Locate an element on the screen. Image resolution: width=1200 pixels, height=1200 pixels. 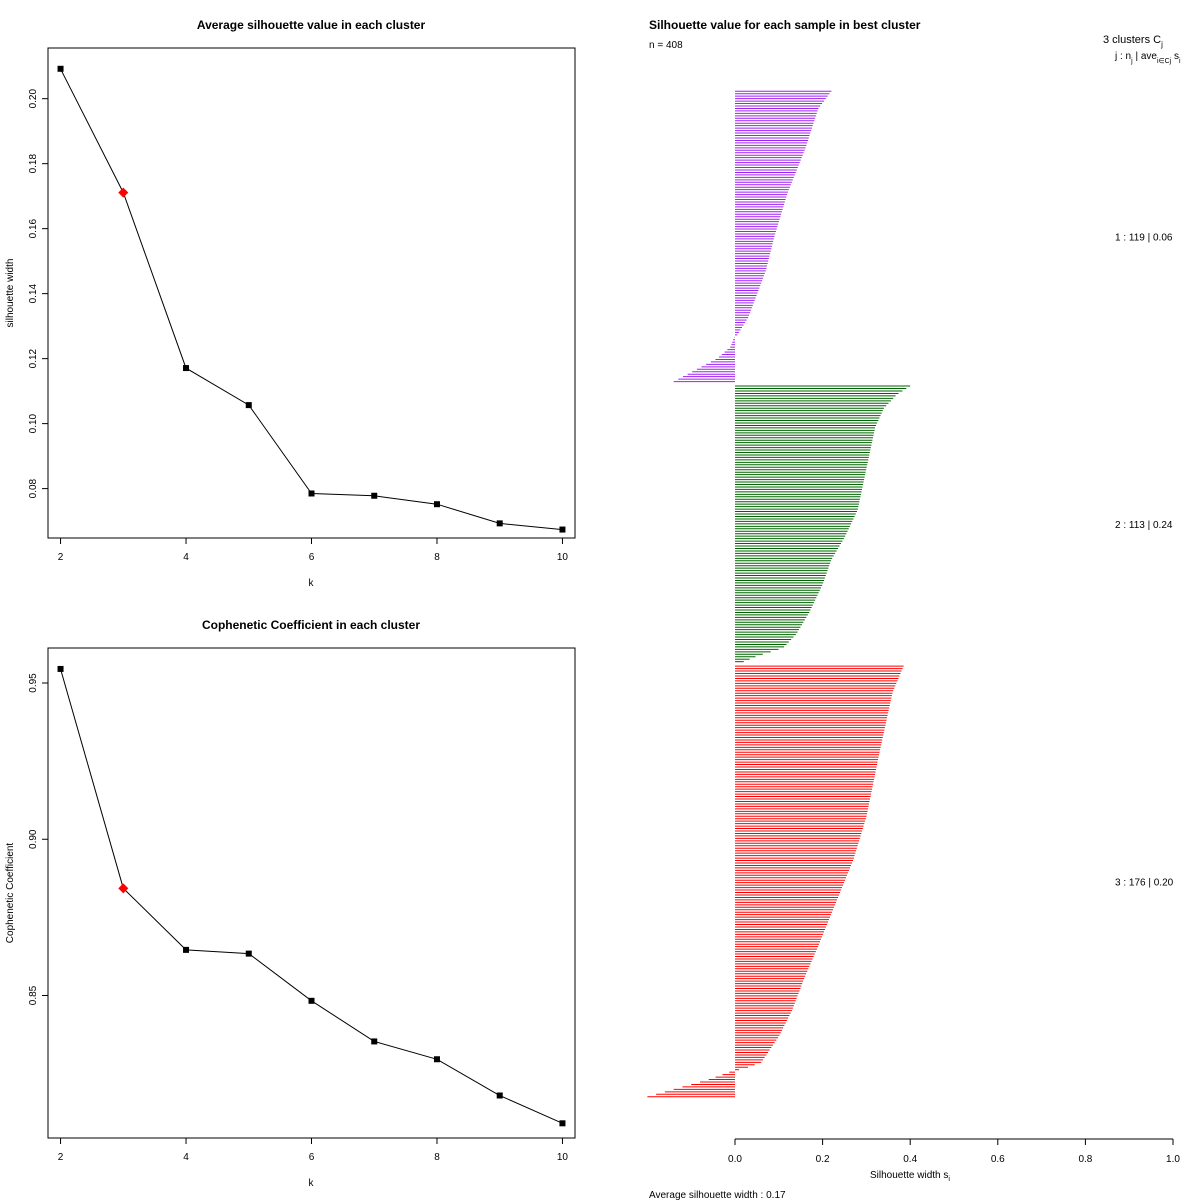
c1-y-tick-label: 0.20 is located at coordinates (33, 99).